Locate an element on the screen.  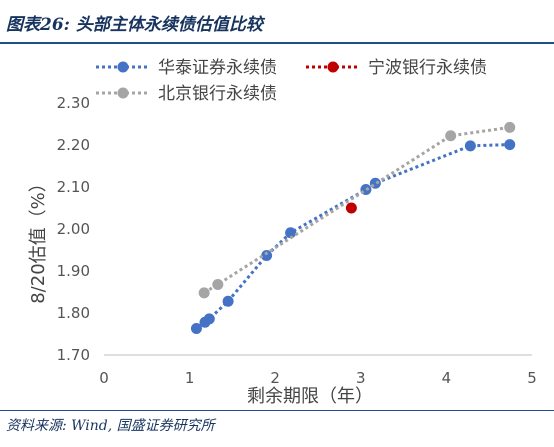
legend-label: 宁波银行永续债 is located at coordinates (427, 68).